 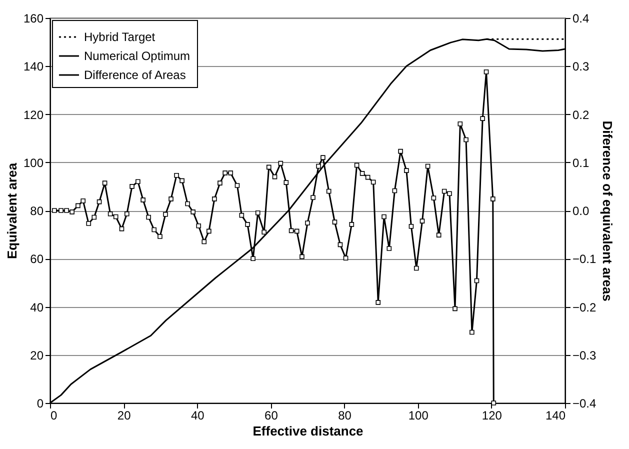 I want to click on legend-label: Hybrid Target, so click(x=120, y=37).